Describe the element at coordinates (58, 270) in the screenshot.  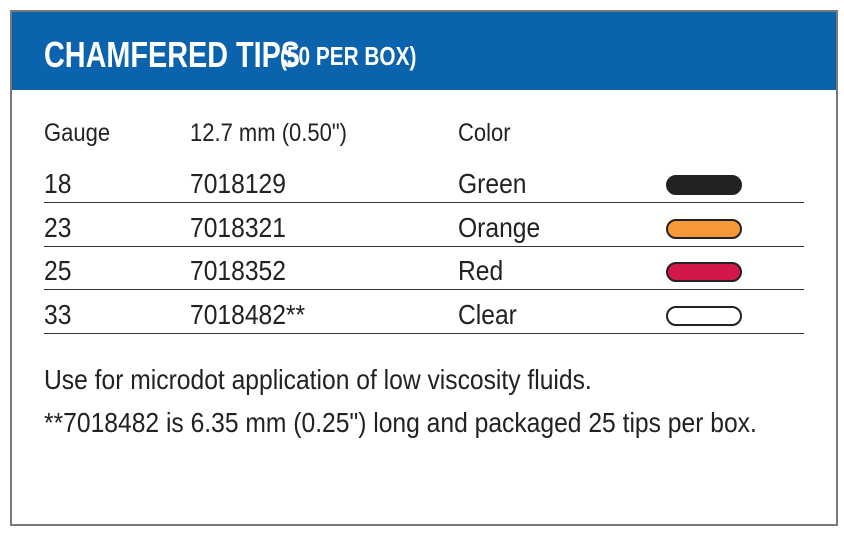
I see `gauge: 25` at that location.